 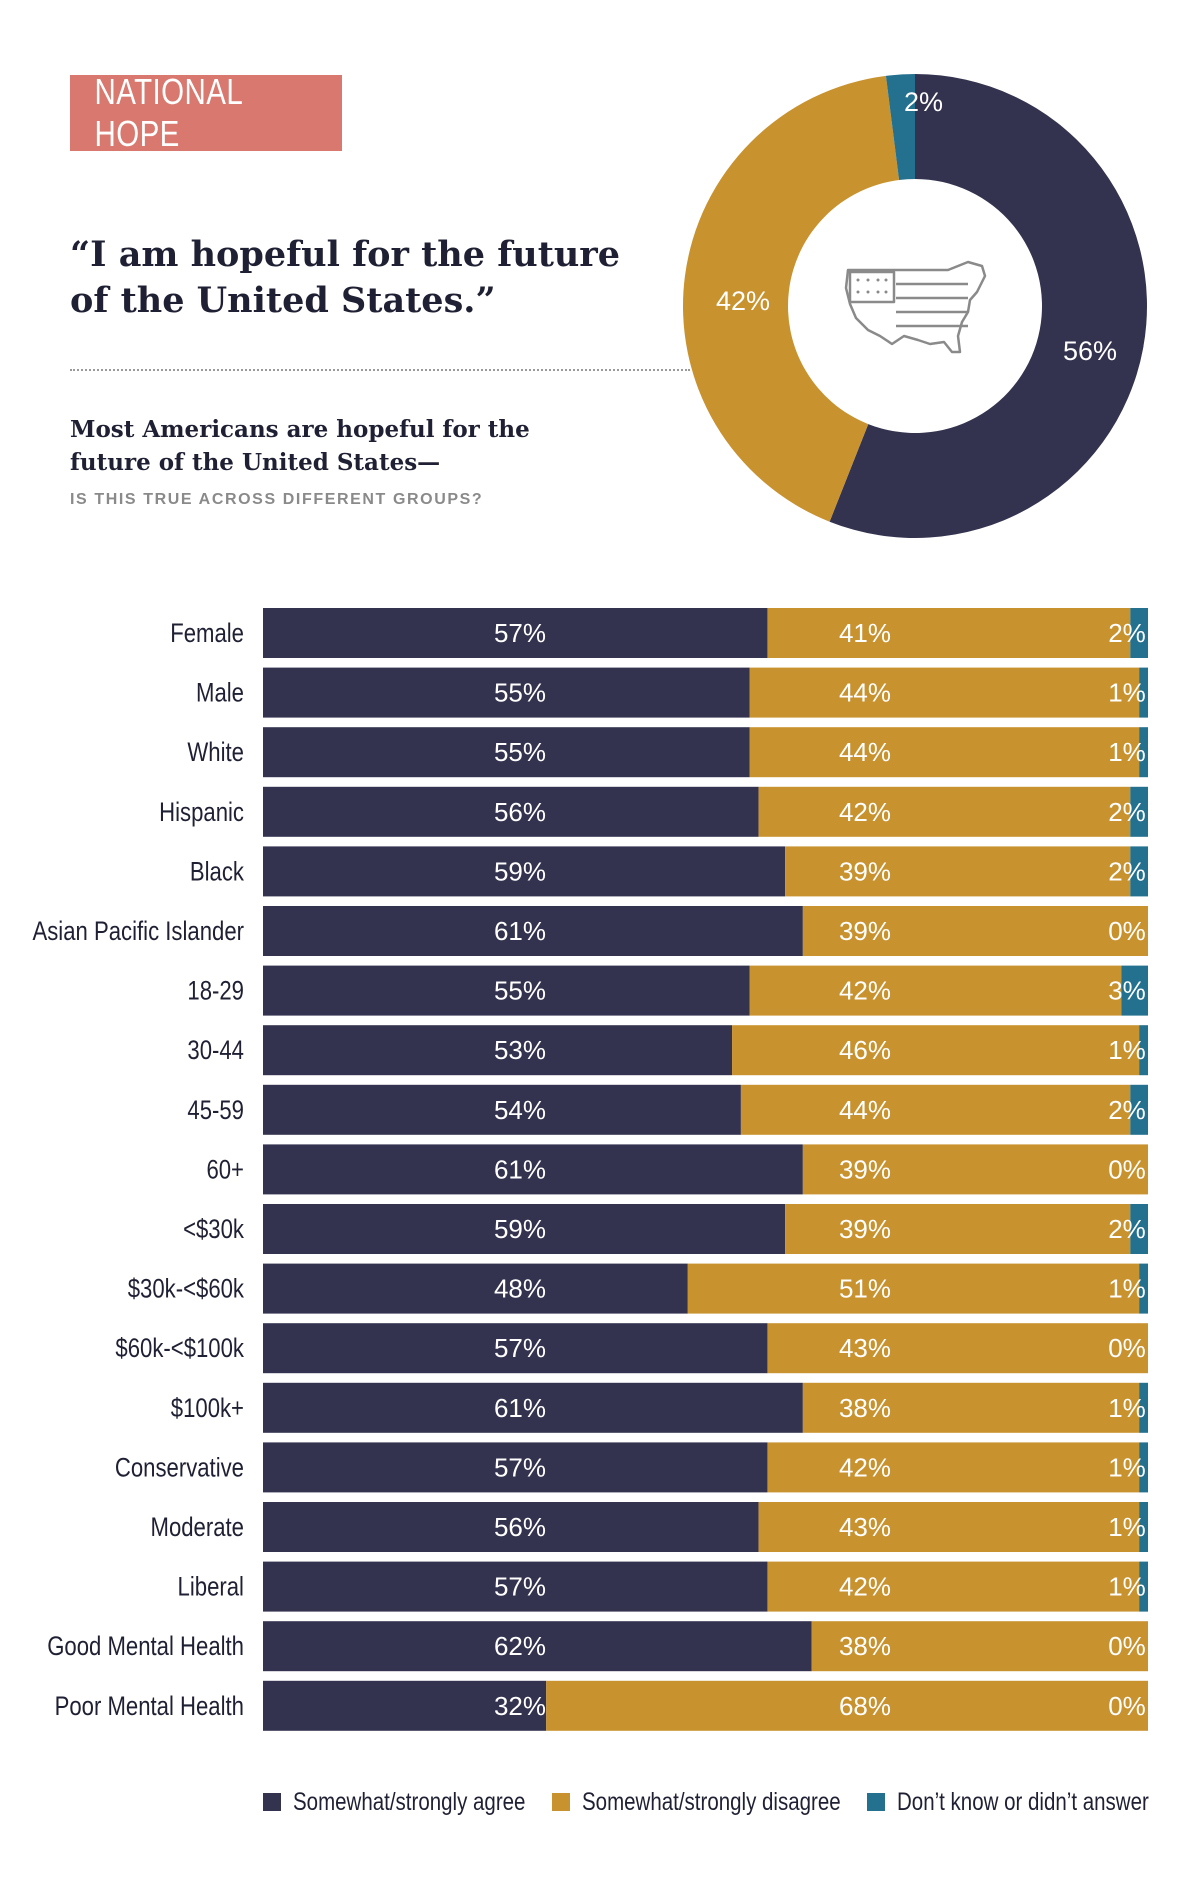 I want to click on category-label: Liberal, so click(x=211, y=1588).